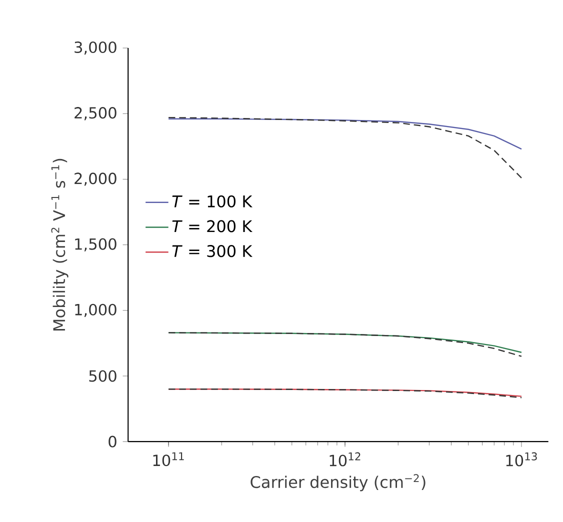 The image size is (563, 522). What do you see at coordinates (95, 48) in the screenshot?
I see `y-tick-label: 3,000` at bounding box center [95, 48].